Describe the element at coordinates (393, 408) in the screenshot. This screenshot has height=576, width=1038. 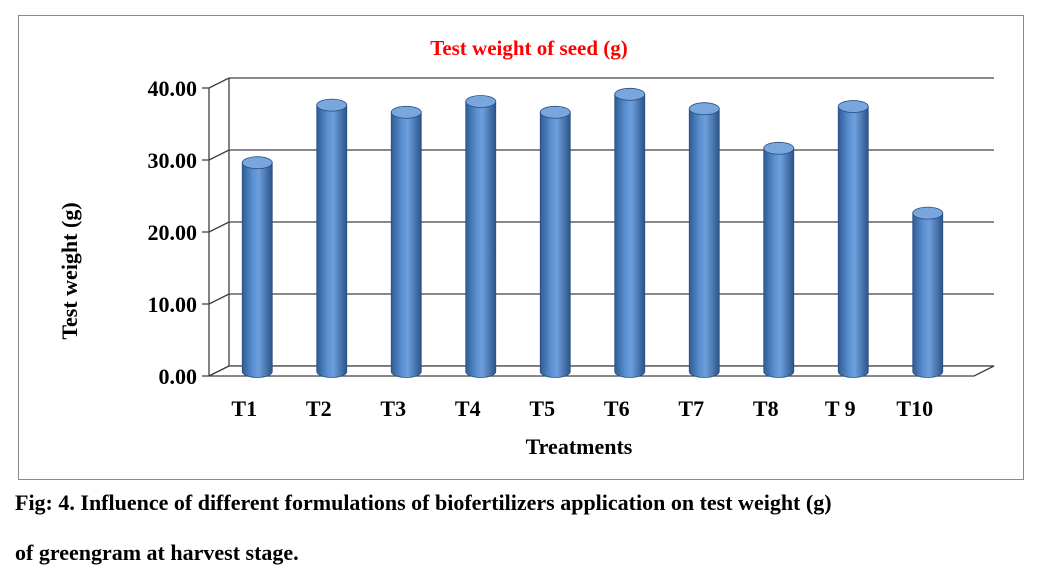
I see `x-tick-label: T3` at that location.